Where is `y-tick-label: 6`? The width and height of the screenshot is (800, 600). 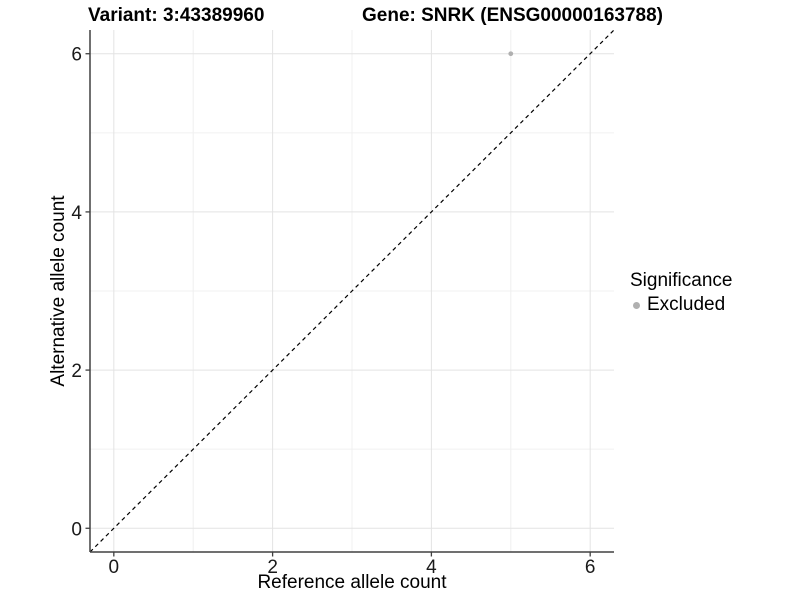 y-tick-label: 6 is located at coordinates (76, 55).